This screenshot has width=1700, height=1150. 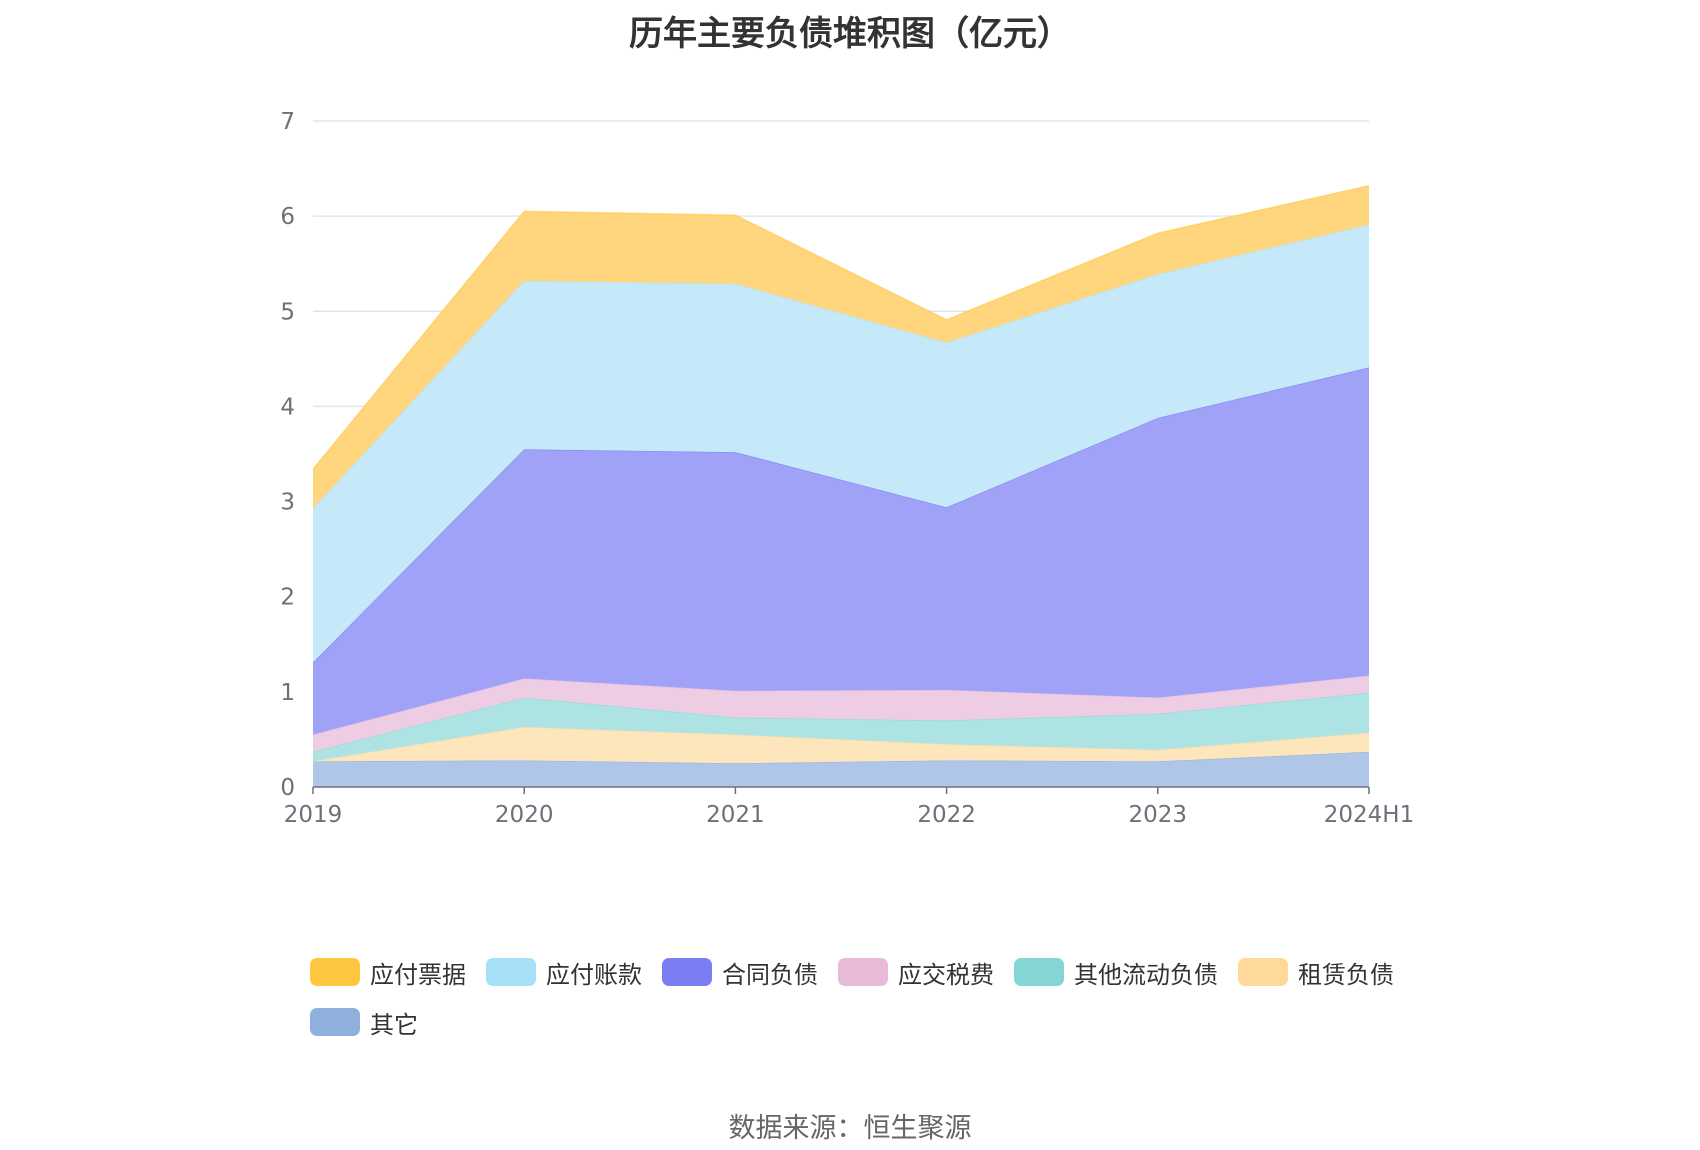 I want to click on x-tick-label: 2023, so click(x=1158, y=815).